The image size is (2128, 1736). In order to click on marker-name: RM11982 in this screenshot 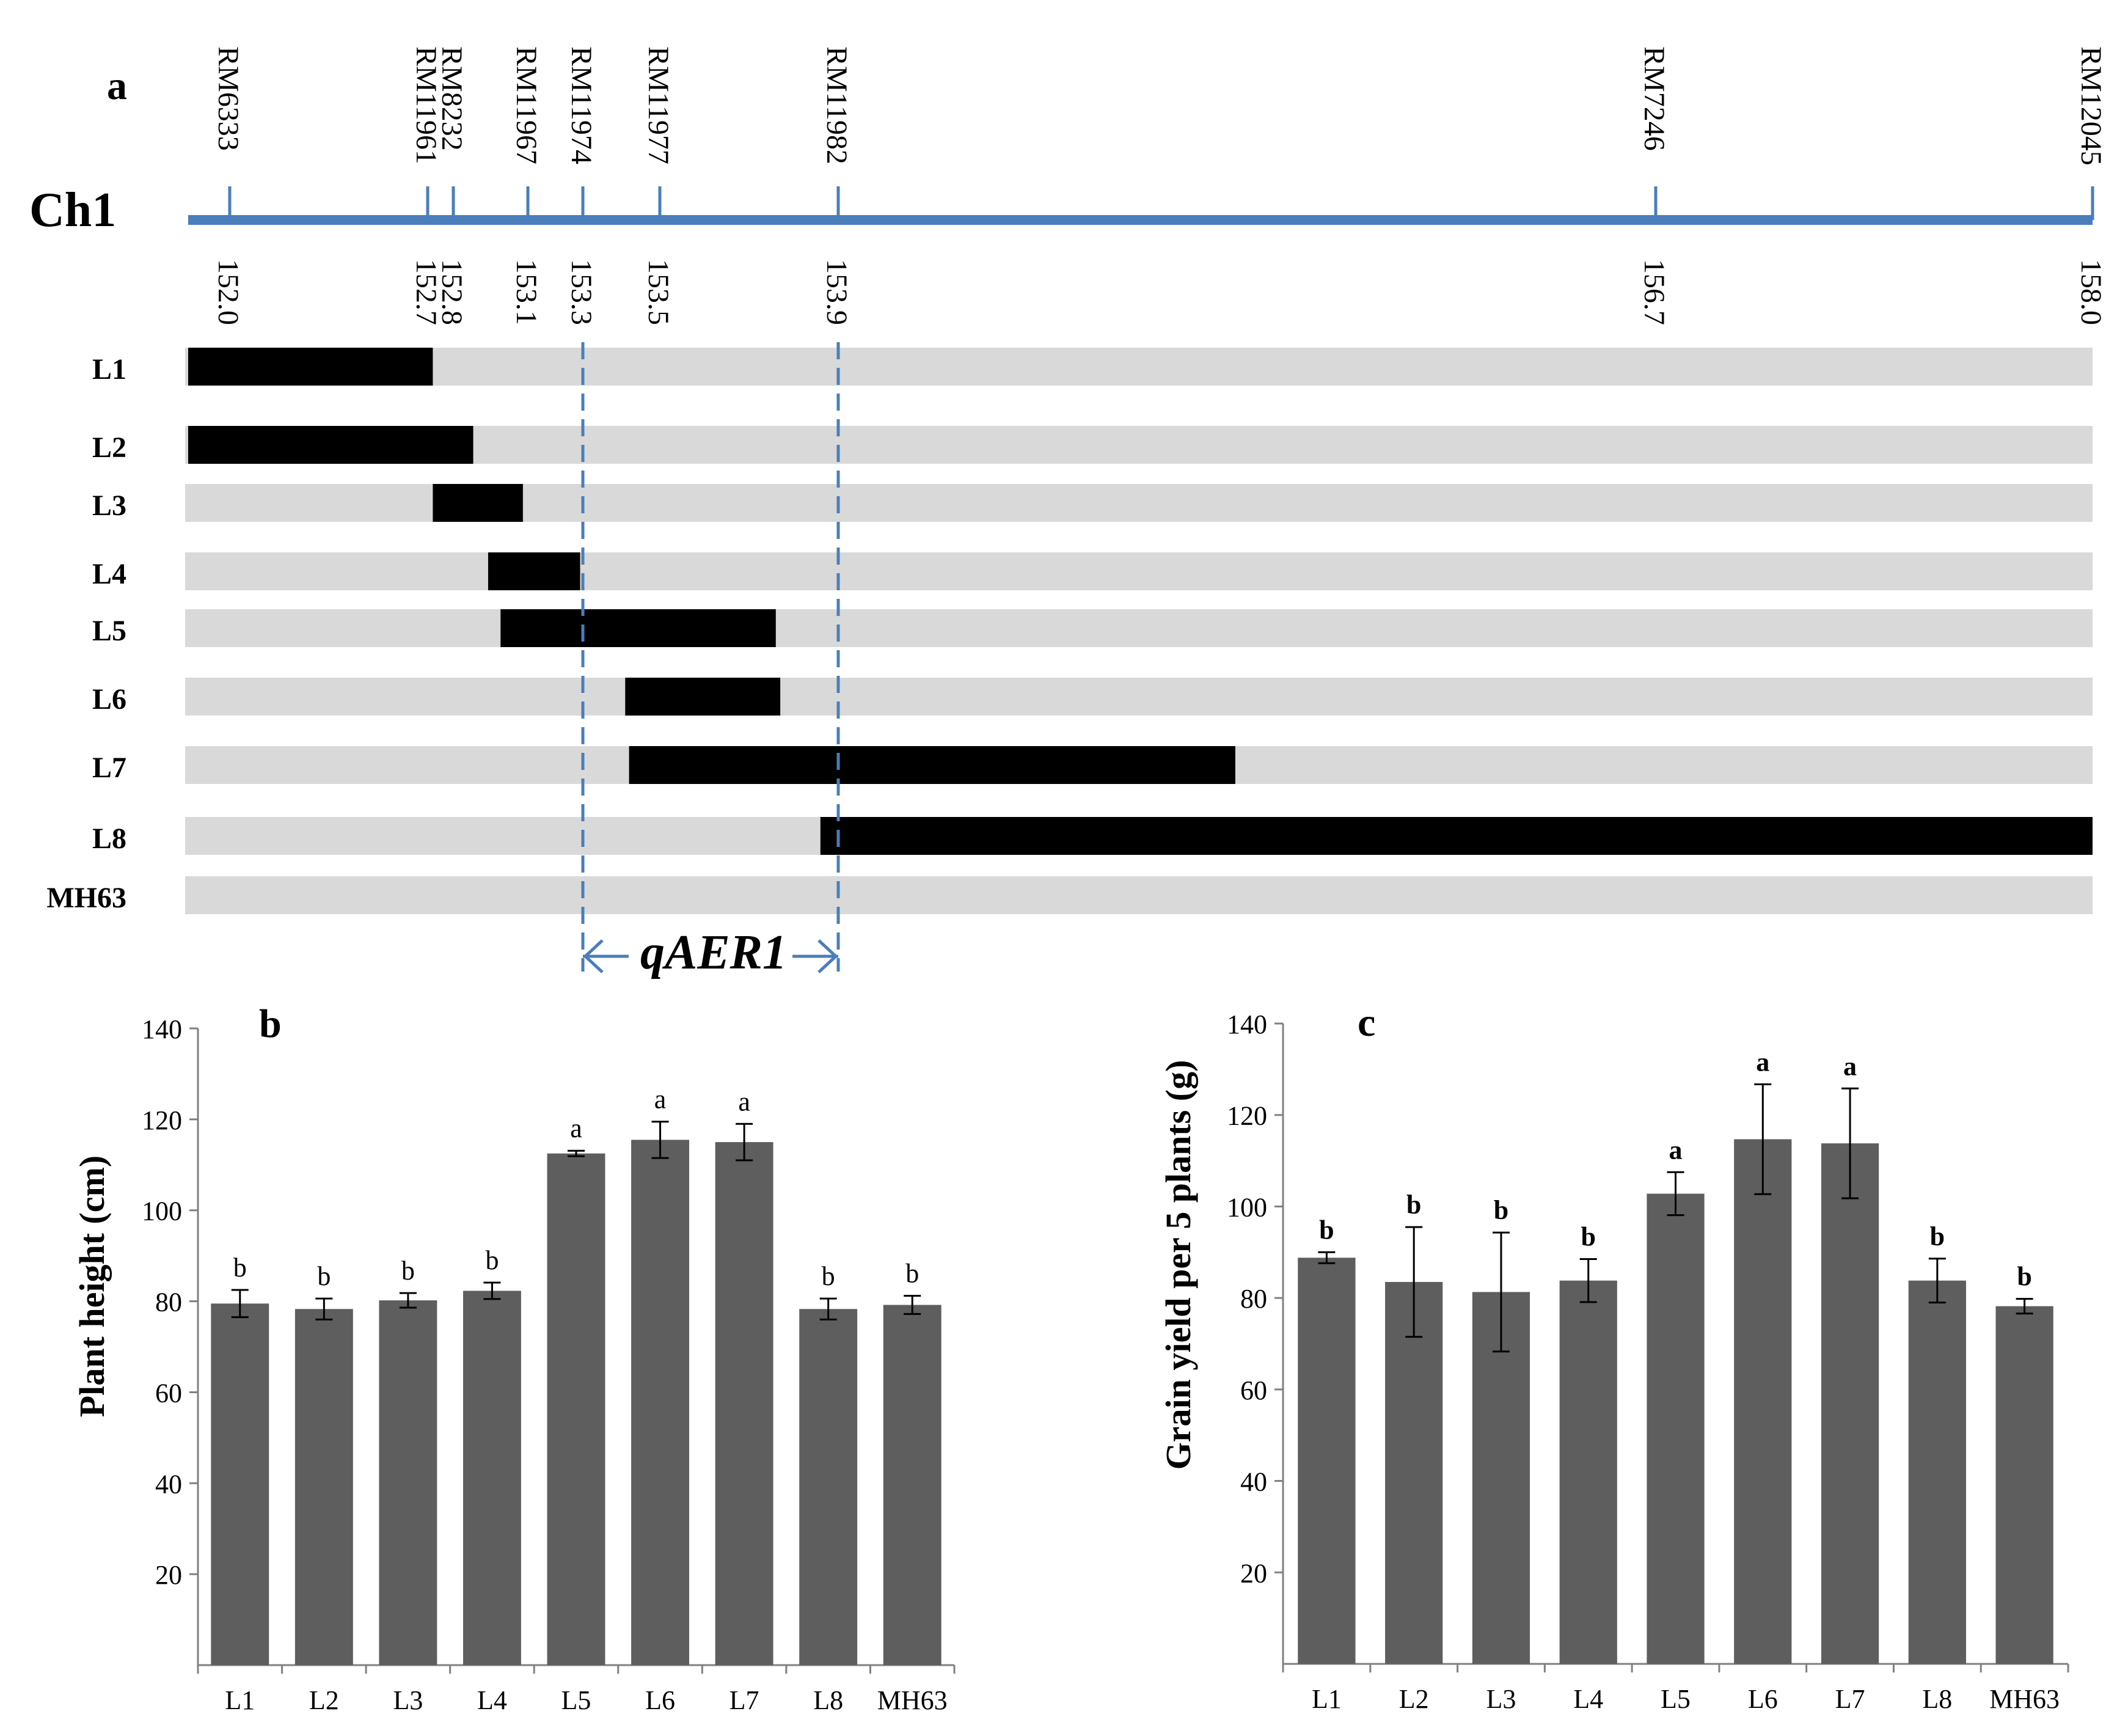, I will do `click(837, 105)`.